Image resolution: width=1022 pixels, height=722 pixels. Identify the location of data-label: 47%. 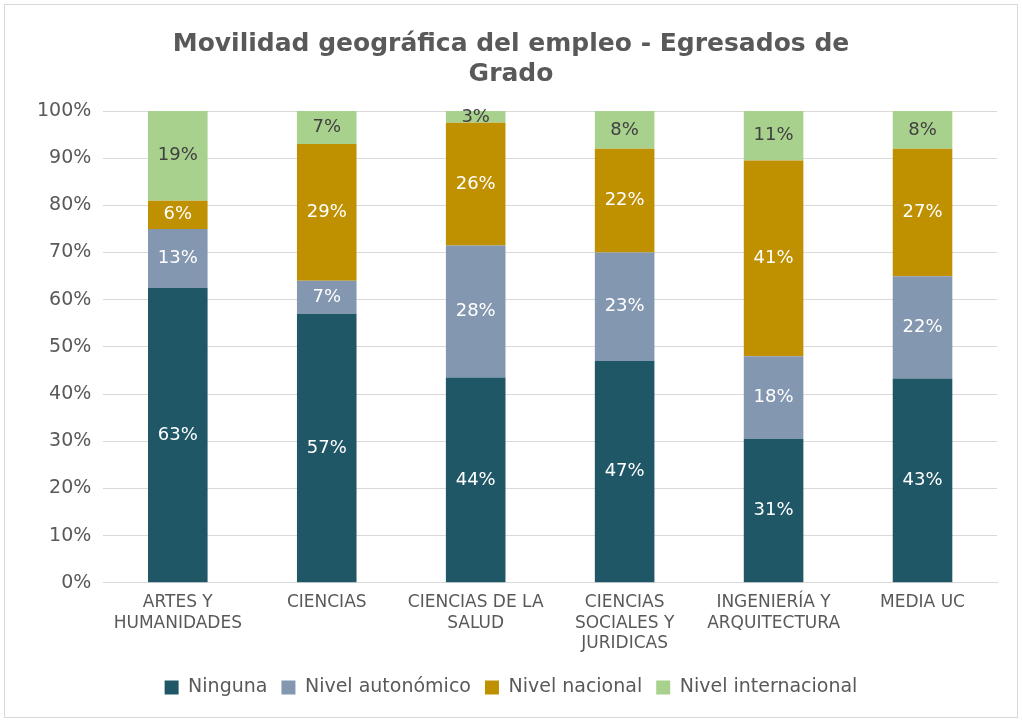
(624, 470).